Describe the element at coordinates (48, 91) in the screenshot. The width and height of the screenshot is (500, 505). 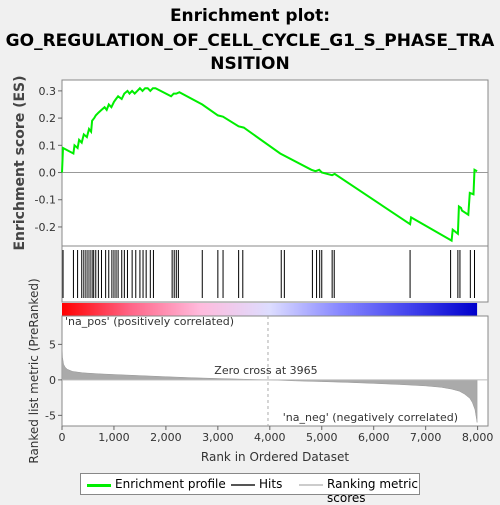
I see `es-ytick-label: 0.3` at that location.